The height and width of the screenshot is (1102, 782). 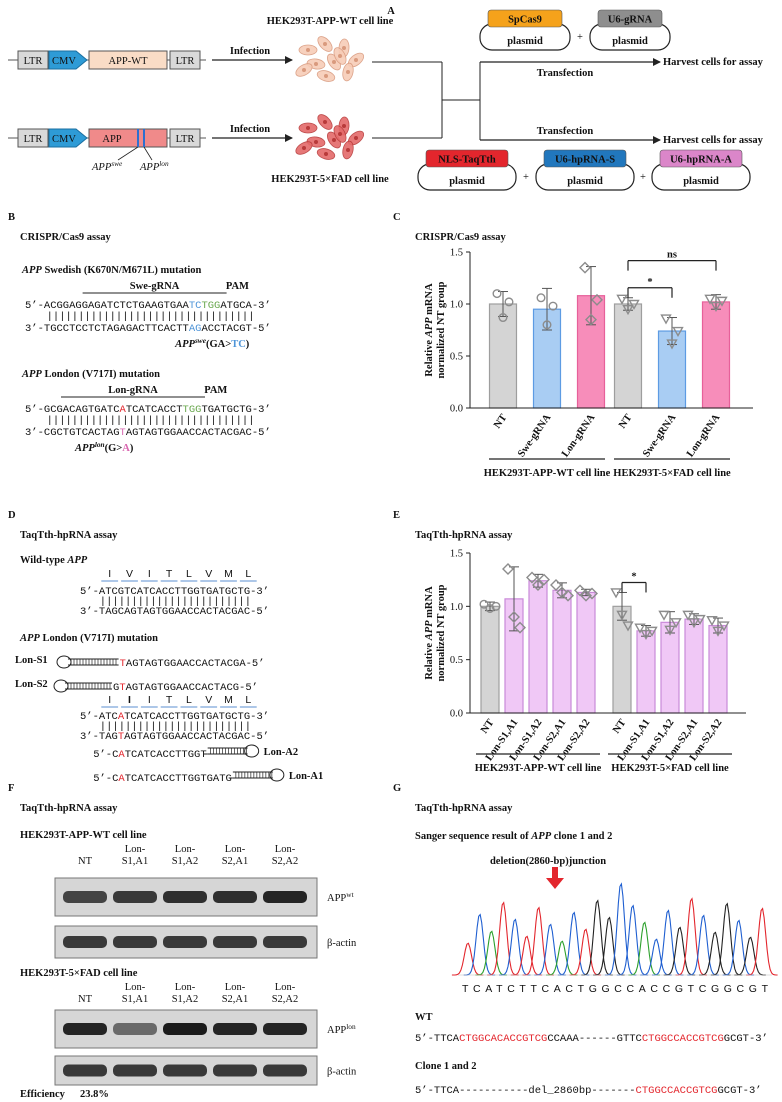 I want to click on text-run: (GA>, so click(x=218, y=344).